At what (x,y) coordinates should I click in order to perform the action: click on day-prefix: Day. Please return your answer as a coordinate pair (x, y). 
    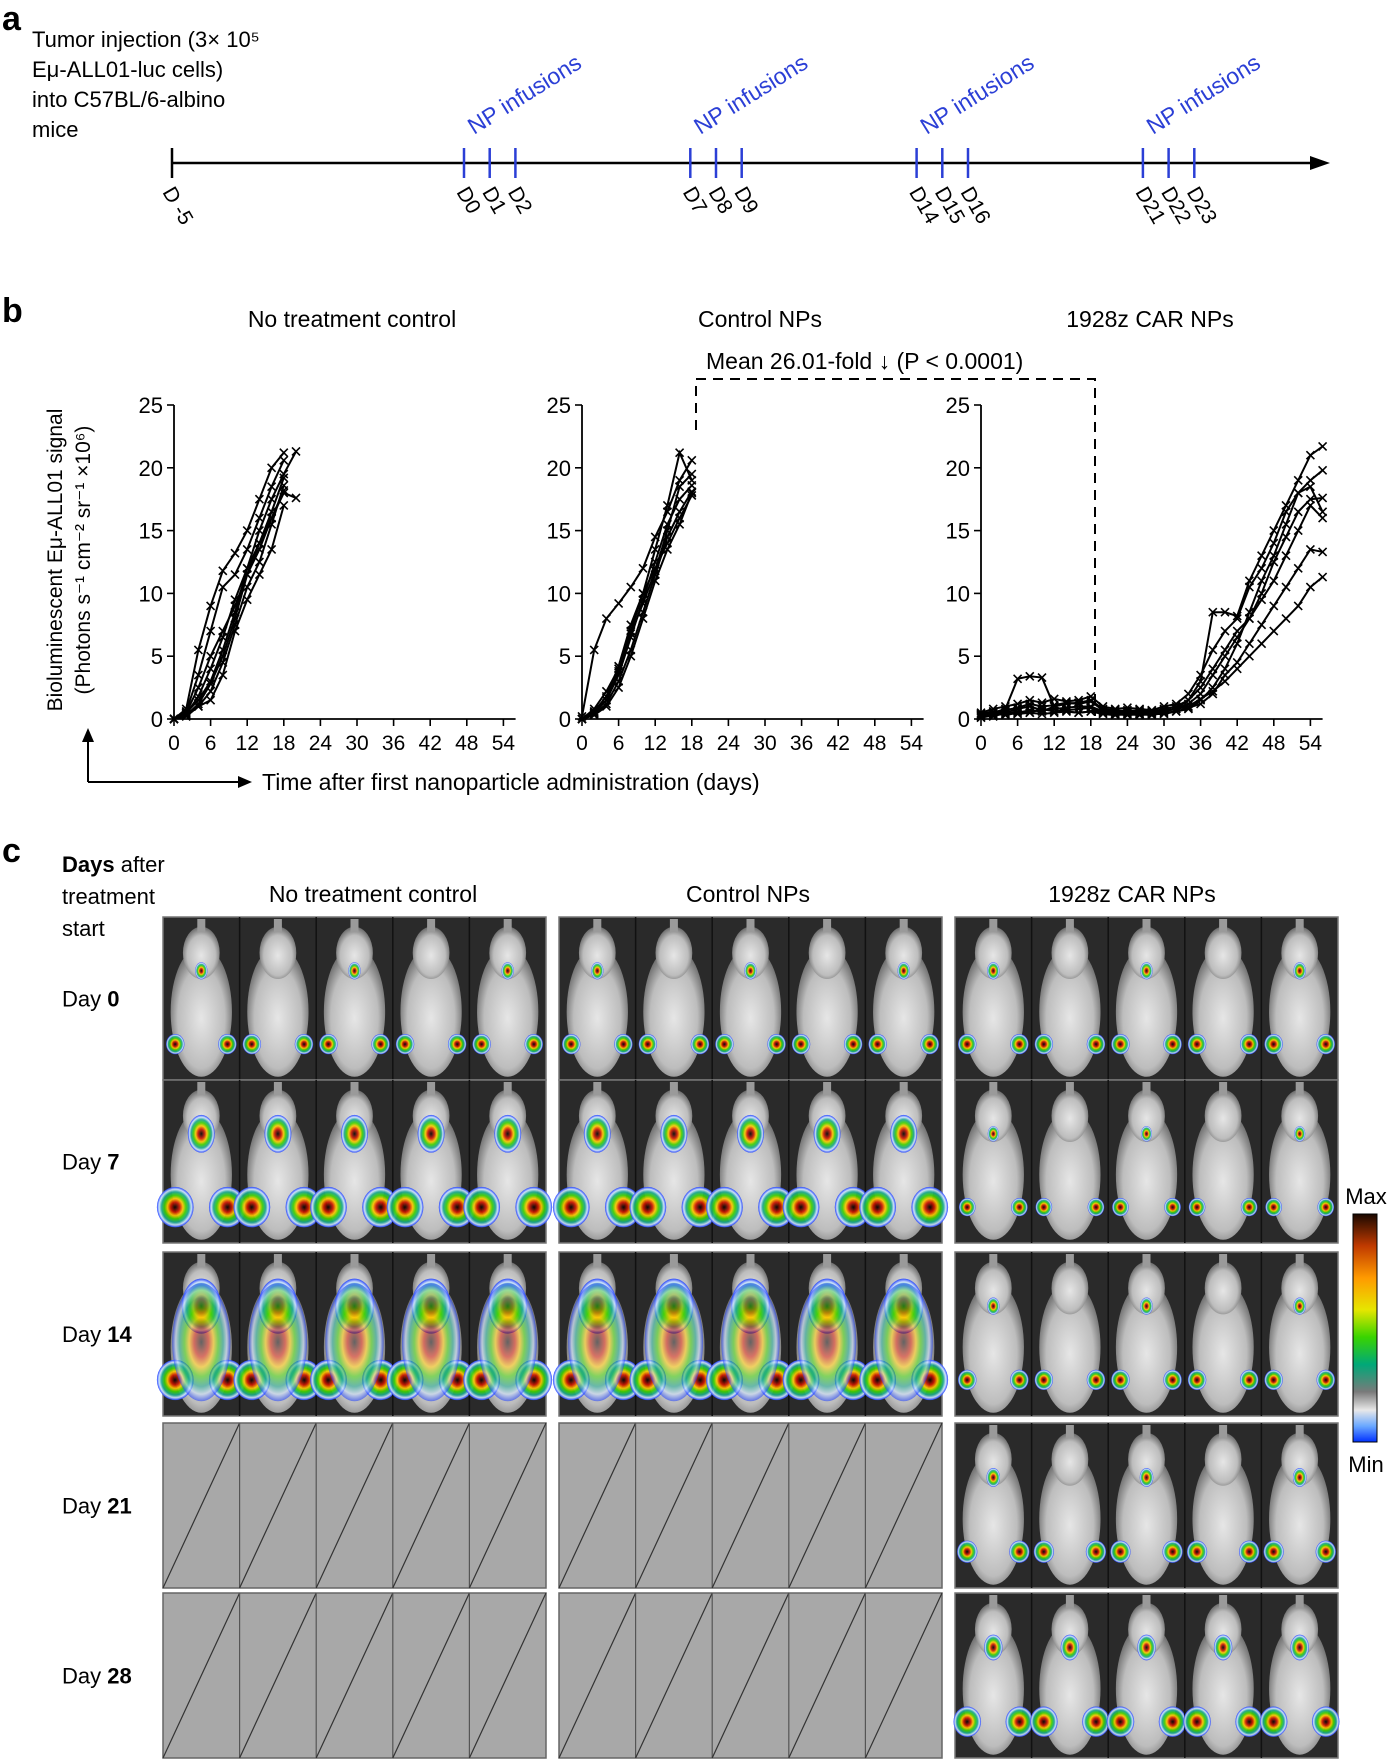
    Looking at the image, I should click on (84, 1676).